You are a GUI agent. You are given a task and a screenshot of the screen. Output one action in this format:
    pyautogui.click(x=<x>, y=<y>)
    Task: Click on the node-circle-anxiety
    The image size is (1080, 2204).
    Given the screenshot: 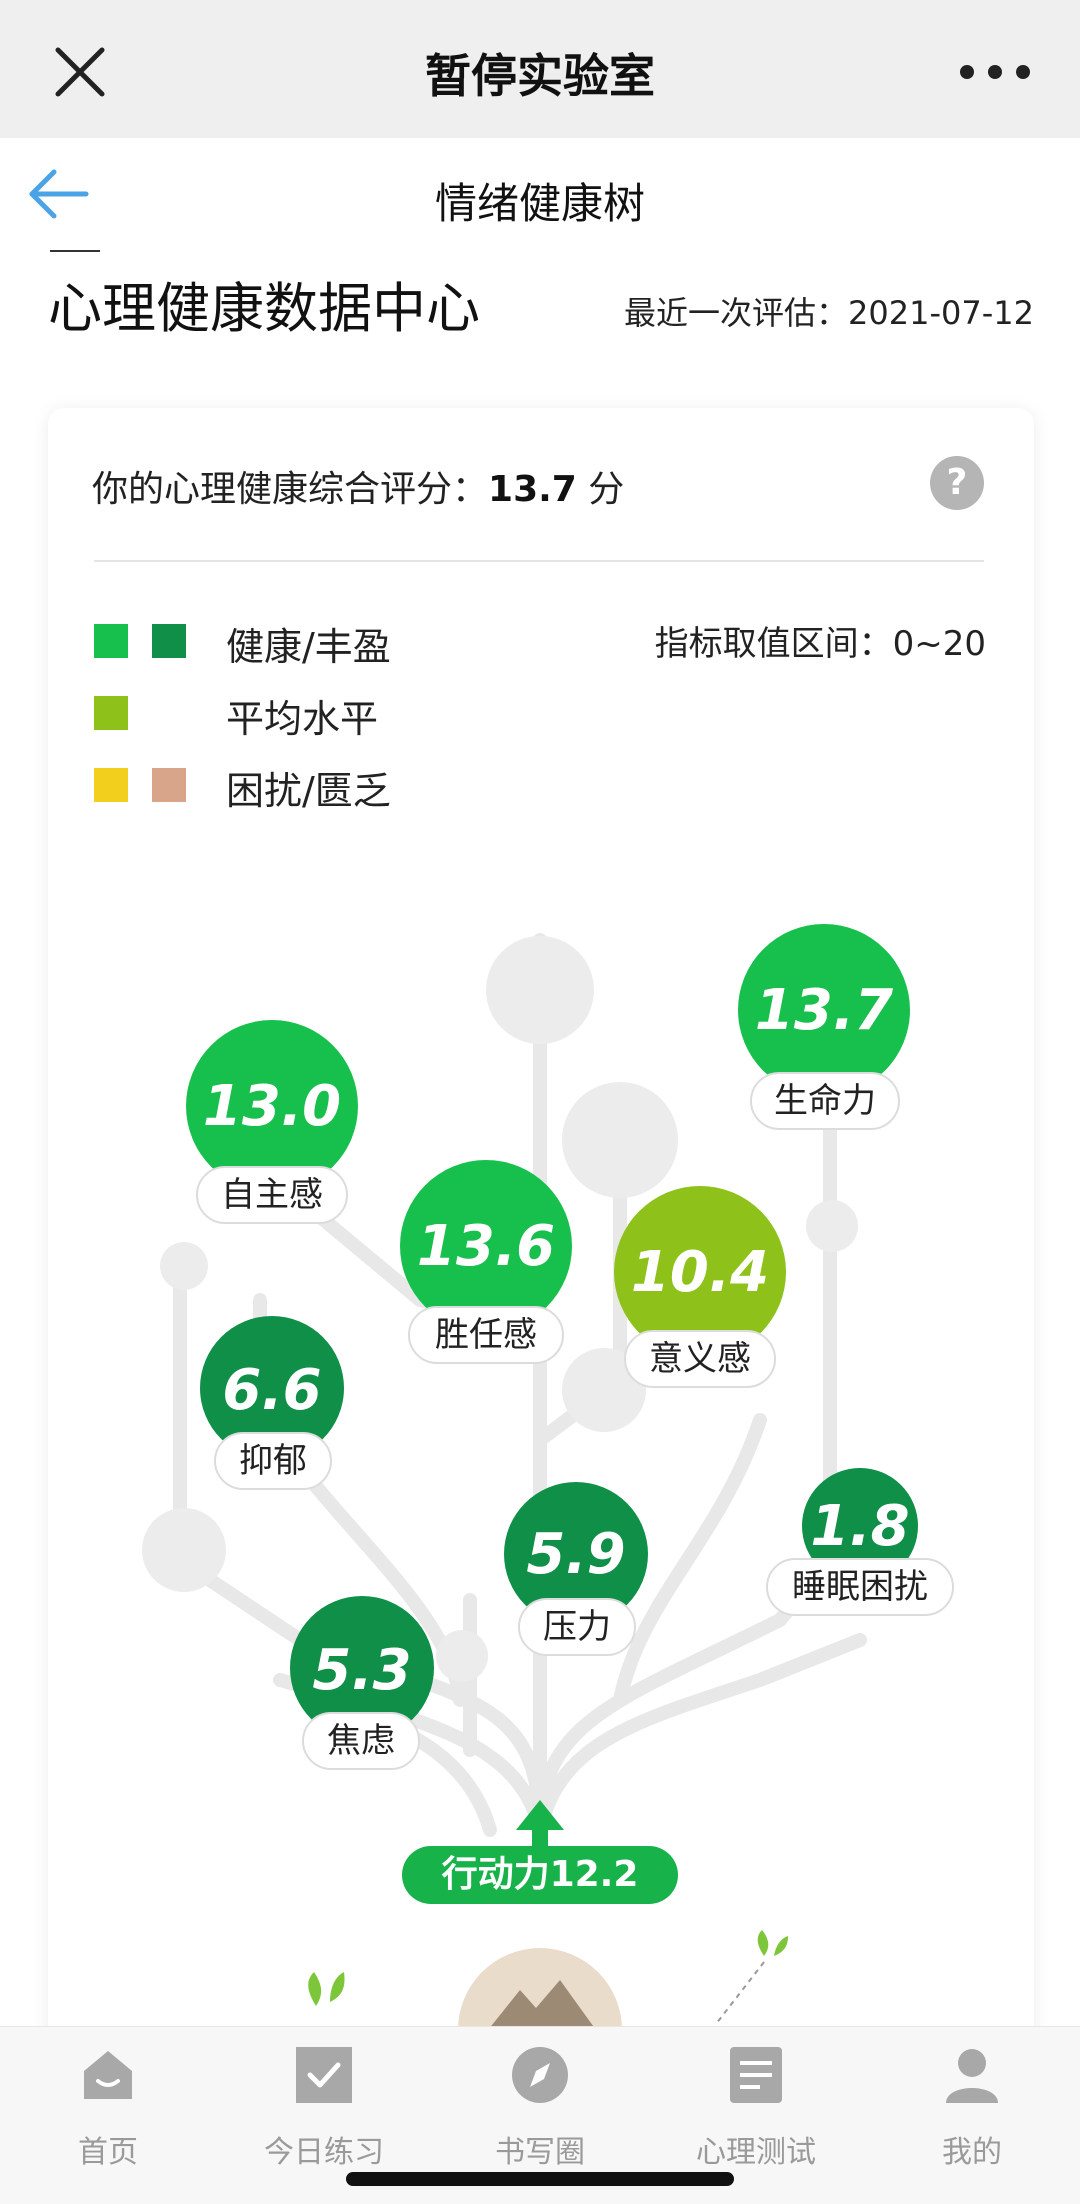 What is the action you would take?
    pyautogui.click(x=362, y=1668)
    